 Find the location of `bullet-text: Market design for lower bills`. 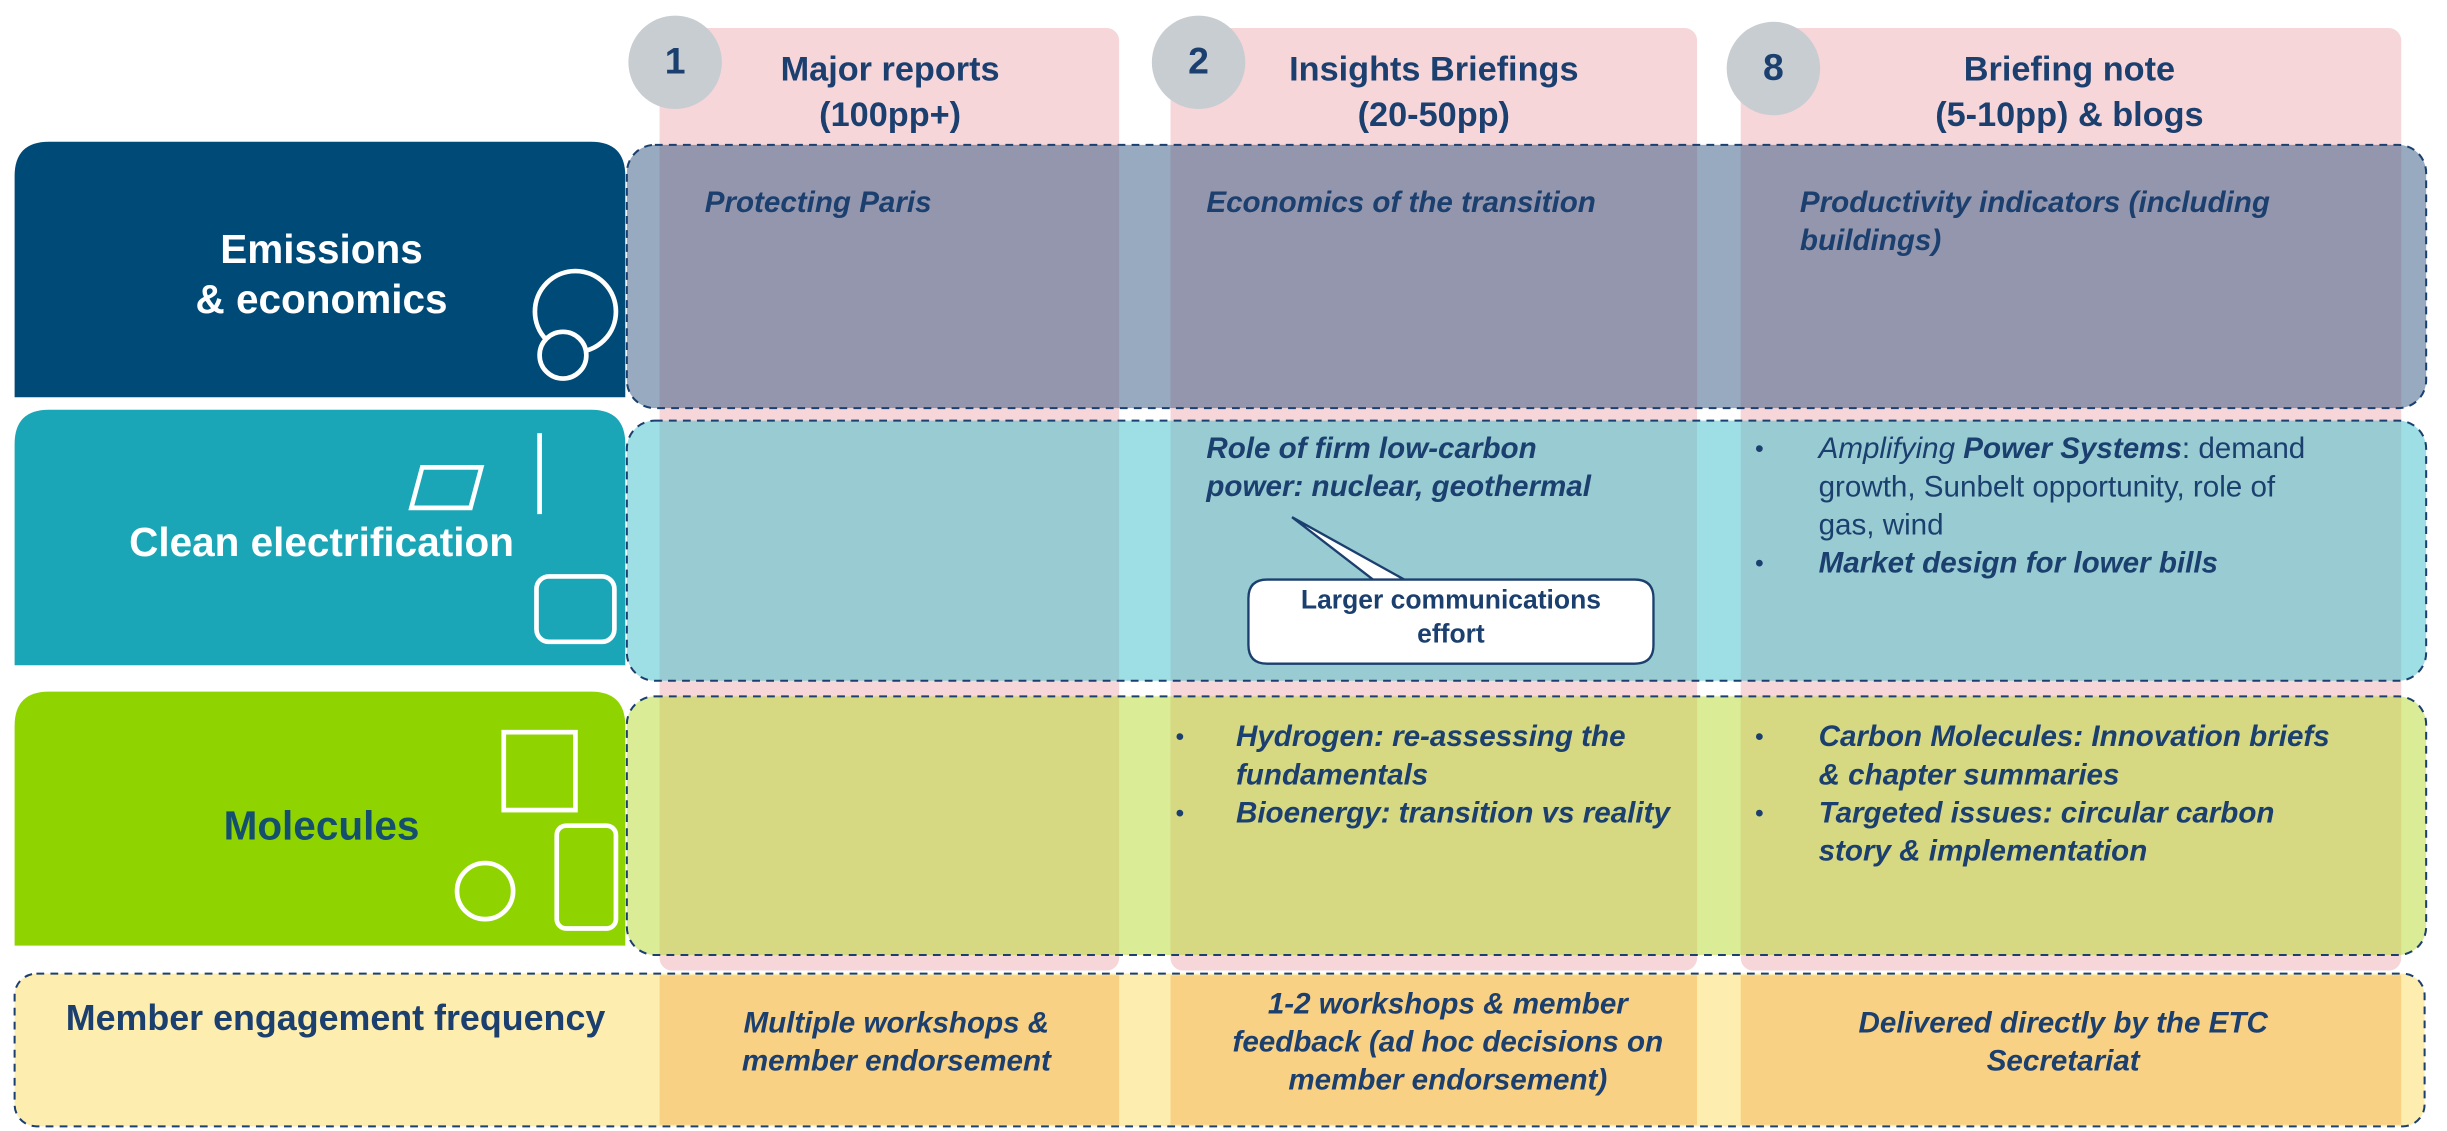

bullet-text: Market design for lower bills is located at coordinates (2018, 563).